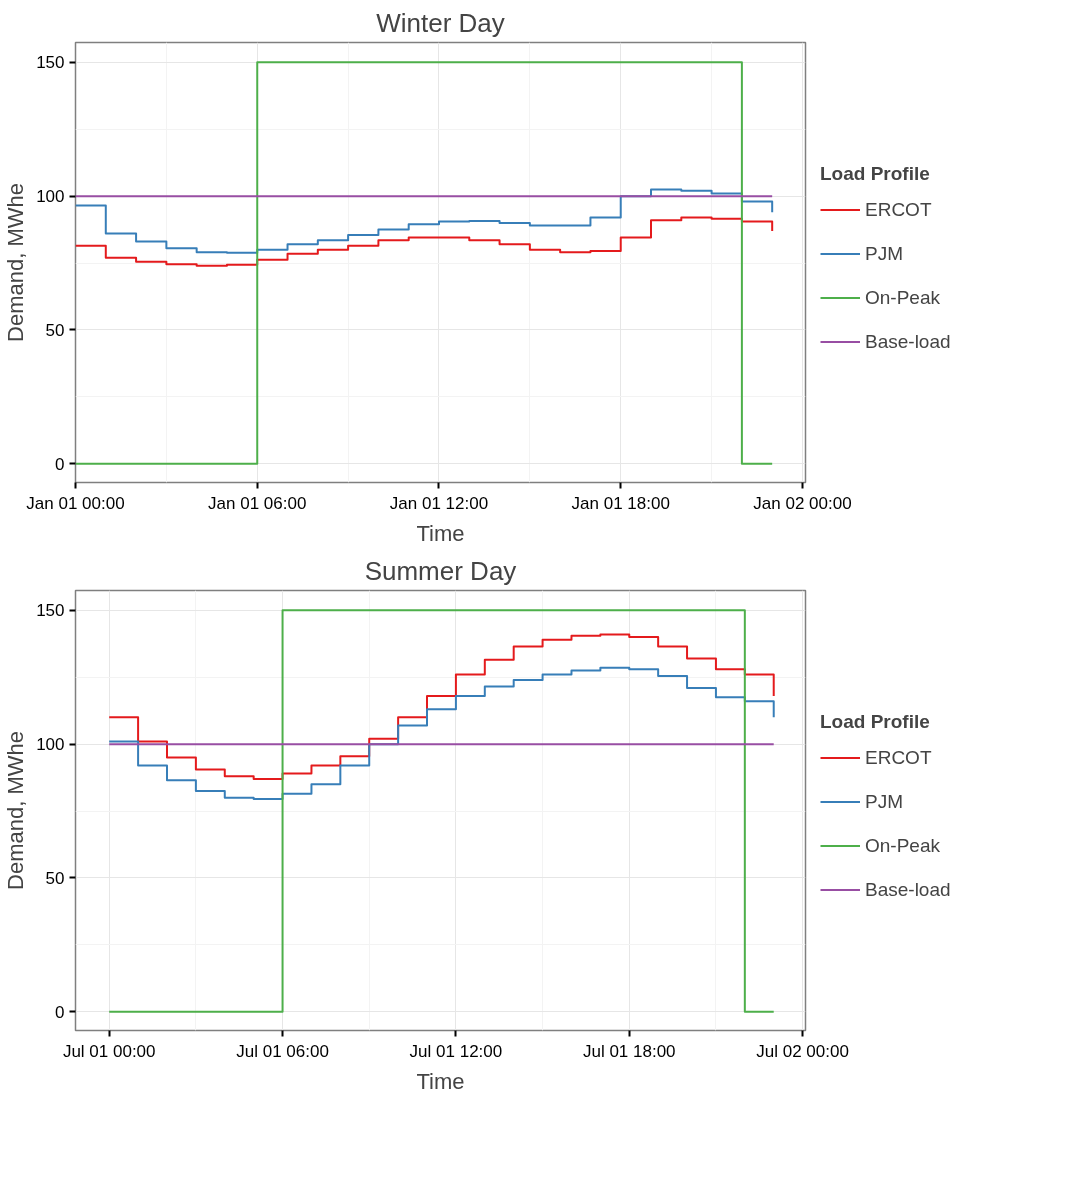 The image size is (1069, 1193). Describe the element at coordinates (620, 503) in the screenshot. I see `x-tick-label: Jan 01 18:00` at that location.